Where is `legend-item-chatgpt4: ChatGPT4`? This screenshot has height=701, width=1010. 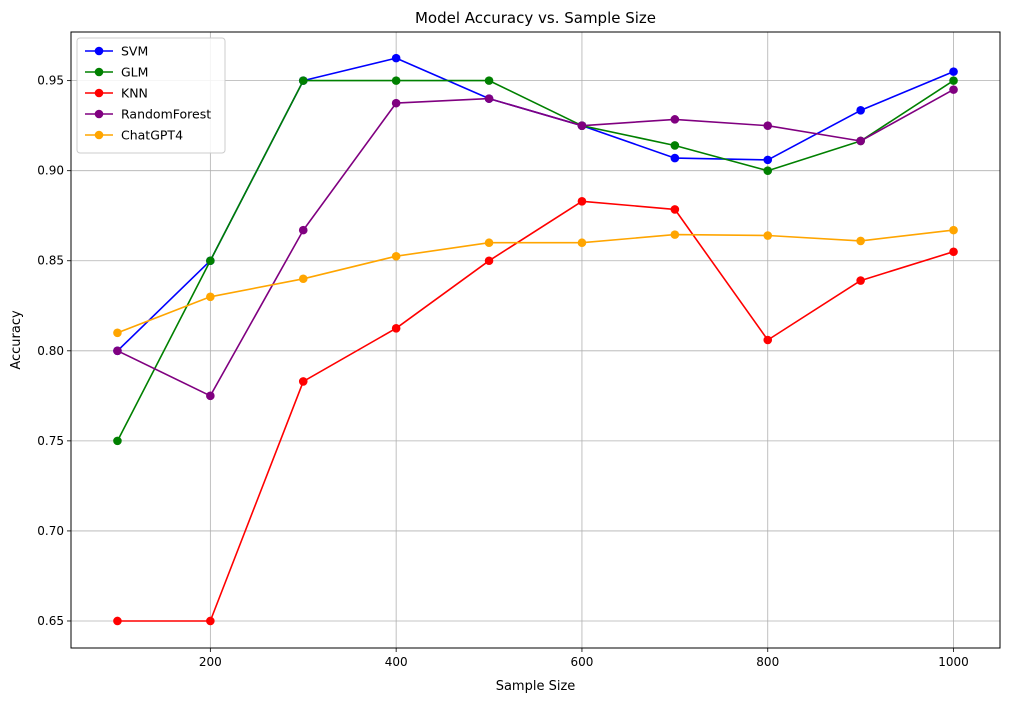
legend-item-chatgpt4: ChatGPT4 is located at coordinates (134, 135).